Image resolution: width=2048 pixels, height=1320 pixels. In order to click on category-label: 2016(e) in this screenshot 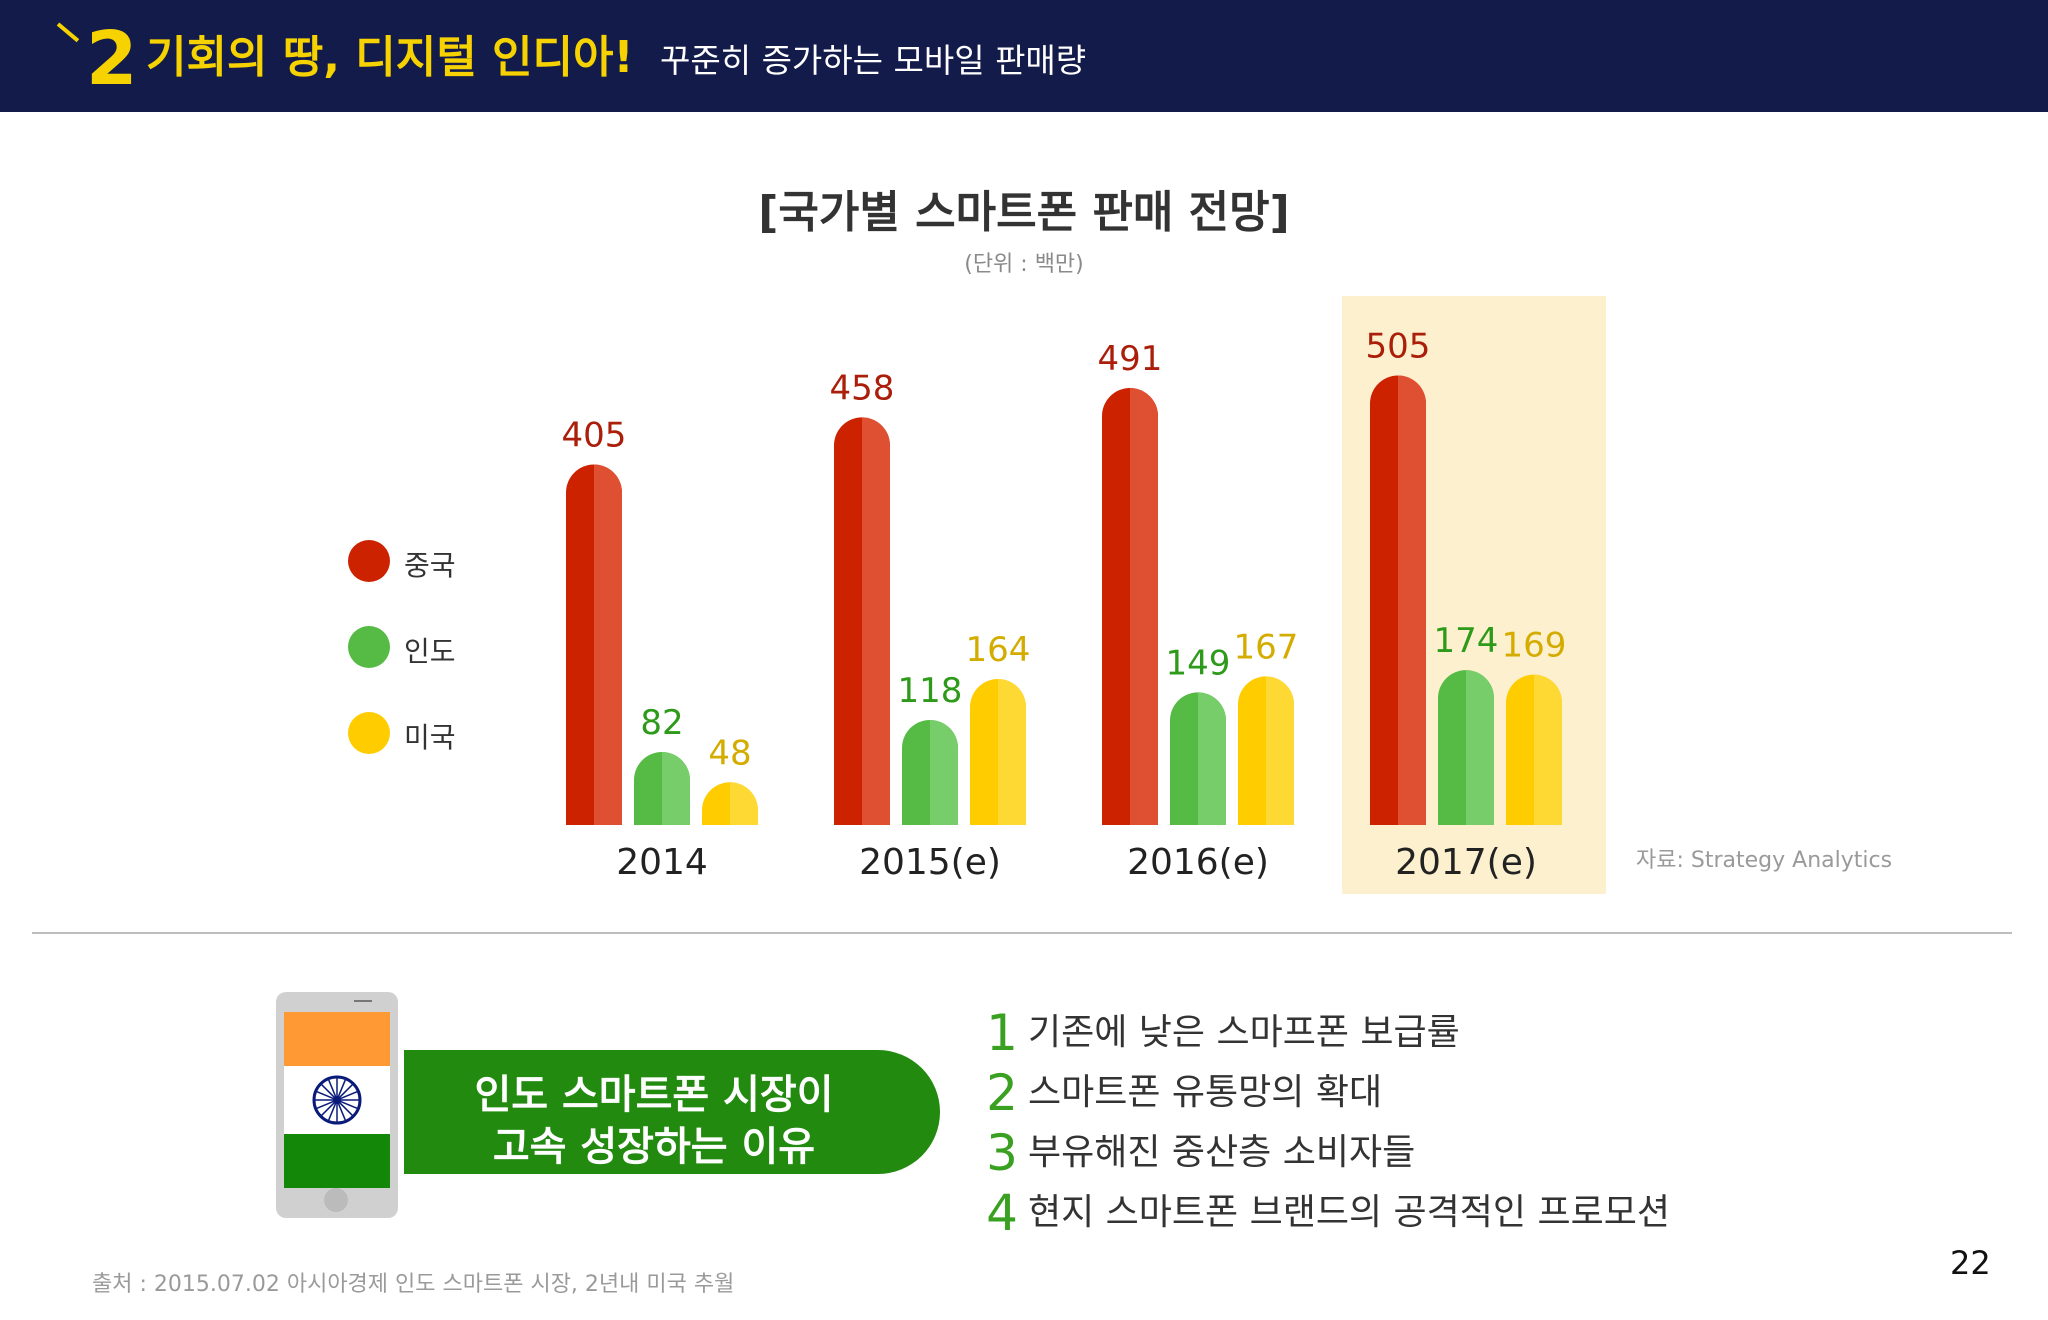, I will do `click(1198, 862)`.